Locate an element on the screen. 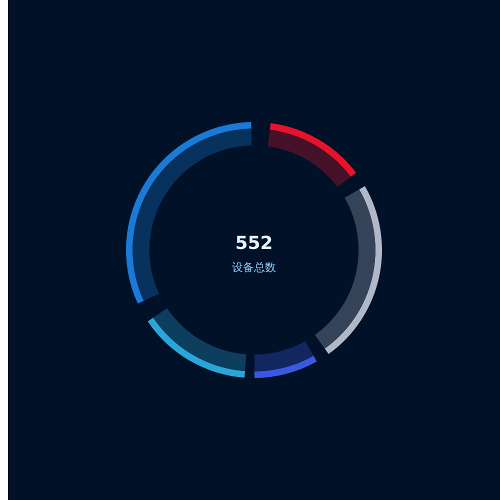  text: 552 is located at coordinates (254, 244).